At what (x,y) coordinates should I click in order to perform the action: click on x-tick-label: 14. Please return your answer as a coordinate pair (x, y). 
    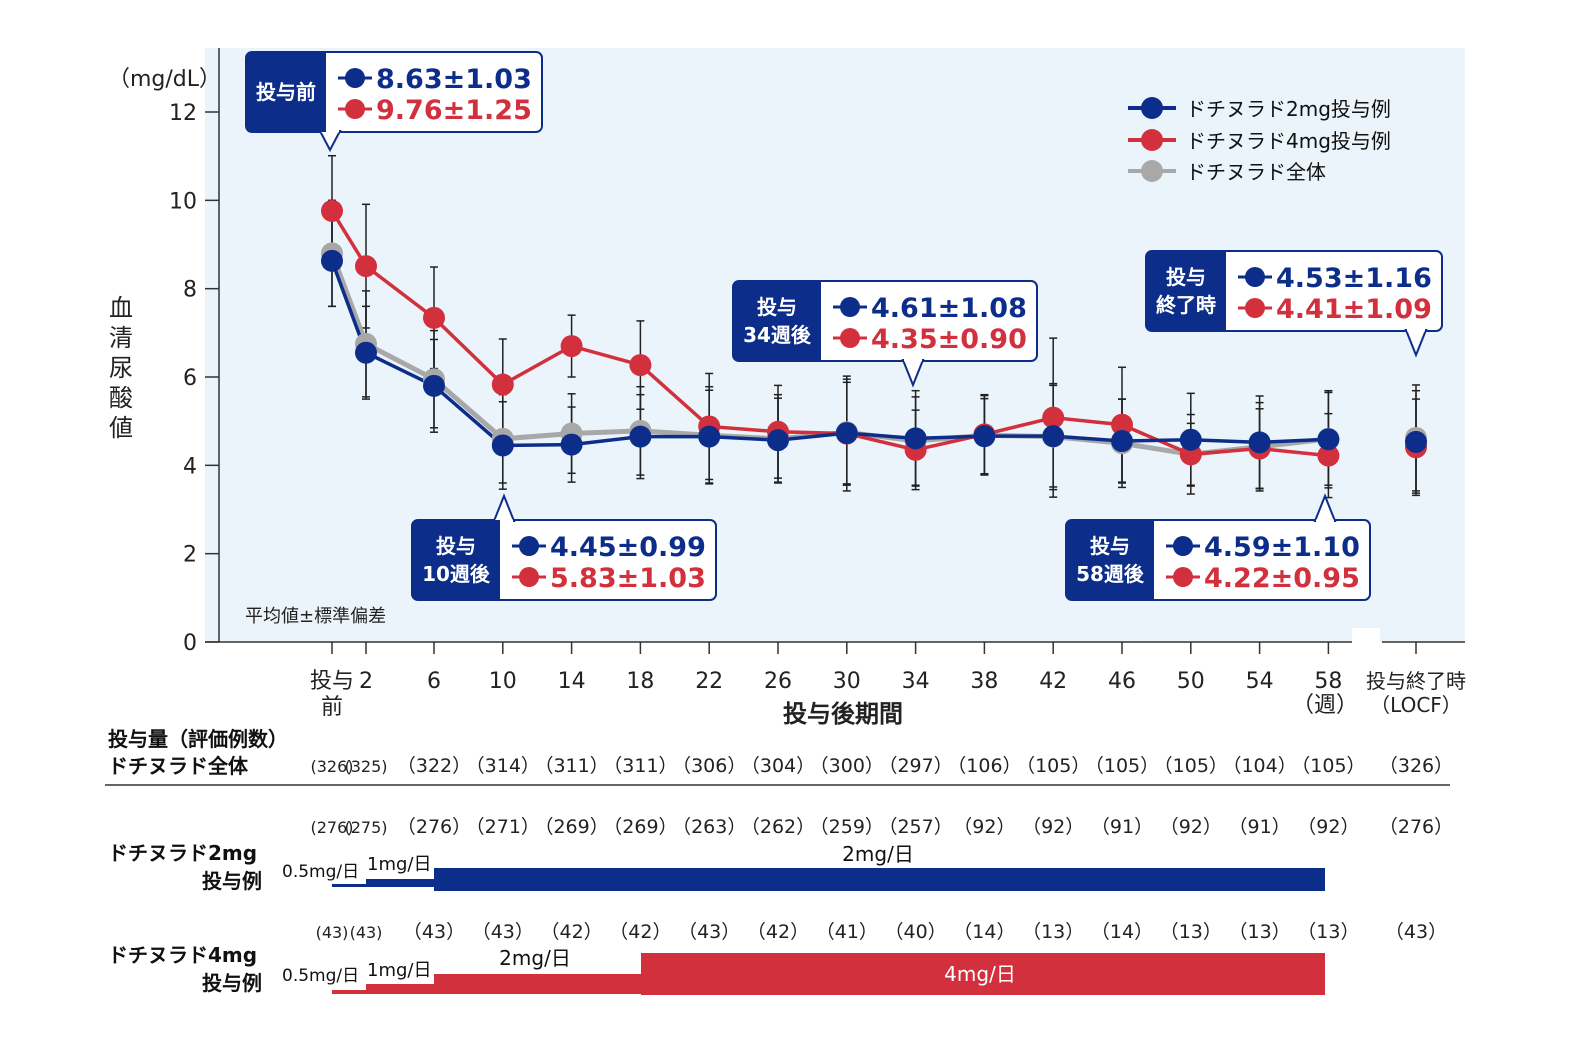
    Looking at the image, I should click on (572, 681).